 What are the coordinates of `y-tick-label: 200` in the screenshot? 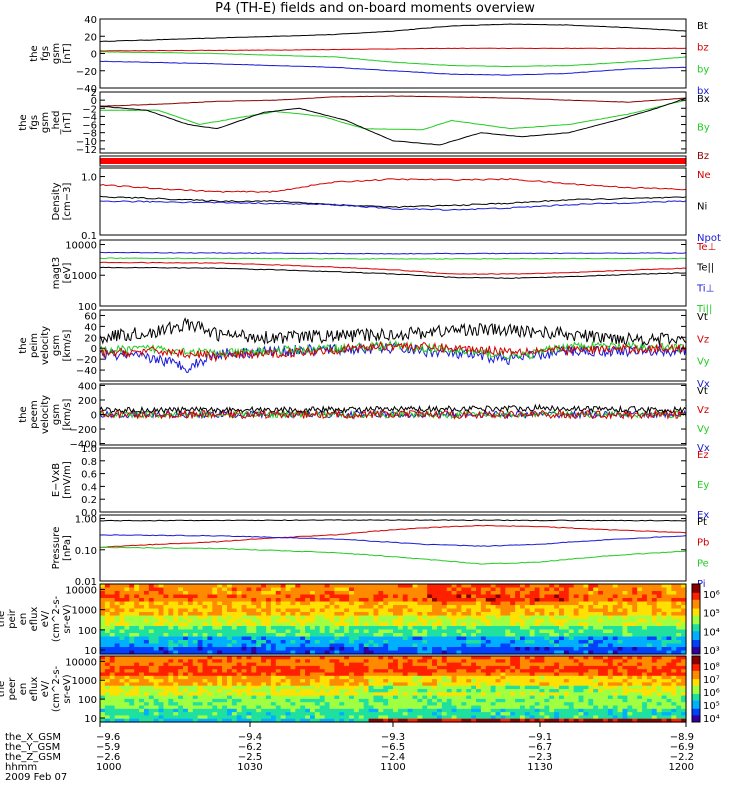 It's located at (87, 401).